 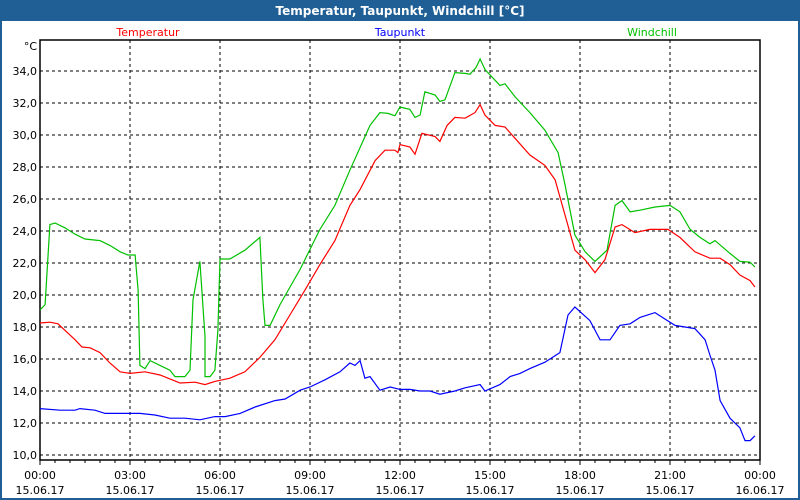 What do you see at coordinates (310, 475) in the screenshot?
I see `x-tick-time: 09:00` at bounding box center [310, 475].